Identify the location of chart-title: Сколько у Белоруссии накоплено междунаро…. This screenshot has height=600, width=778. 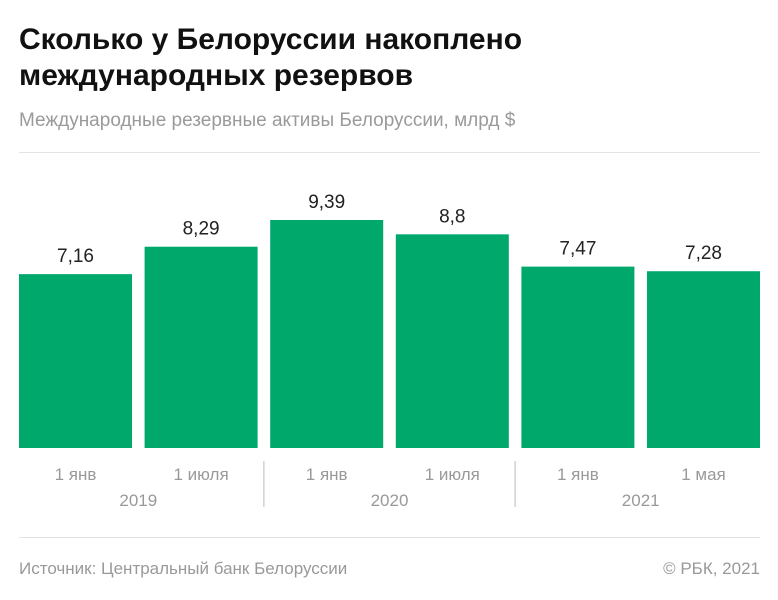
(271, 57).